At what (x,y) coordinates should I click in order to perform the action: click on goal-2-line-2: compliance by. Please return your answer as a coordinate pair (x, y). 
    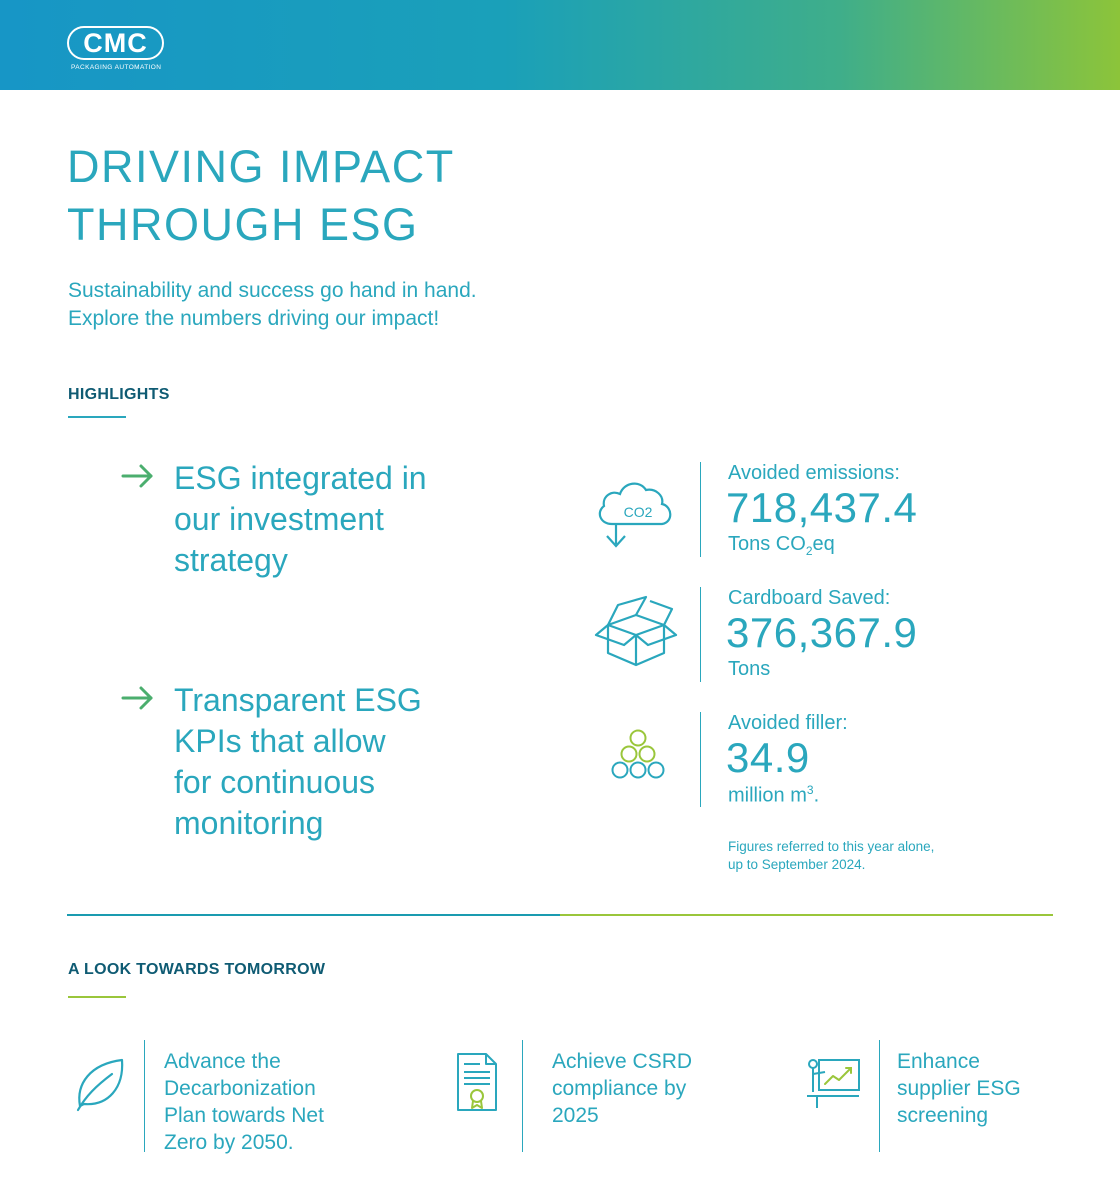
    Looking at the image, I should click on (619, 1088).